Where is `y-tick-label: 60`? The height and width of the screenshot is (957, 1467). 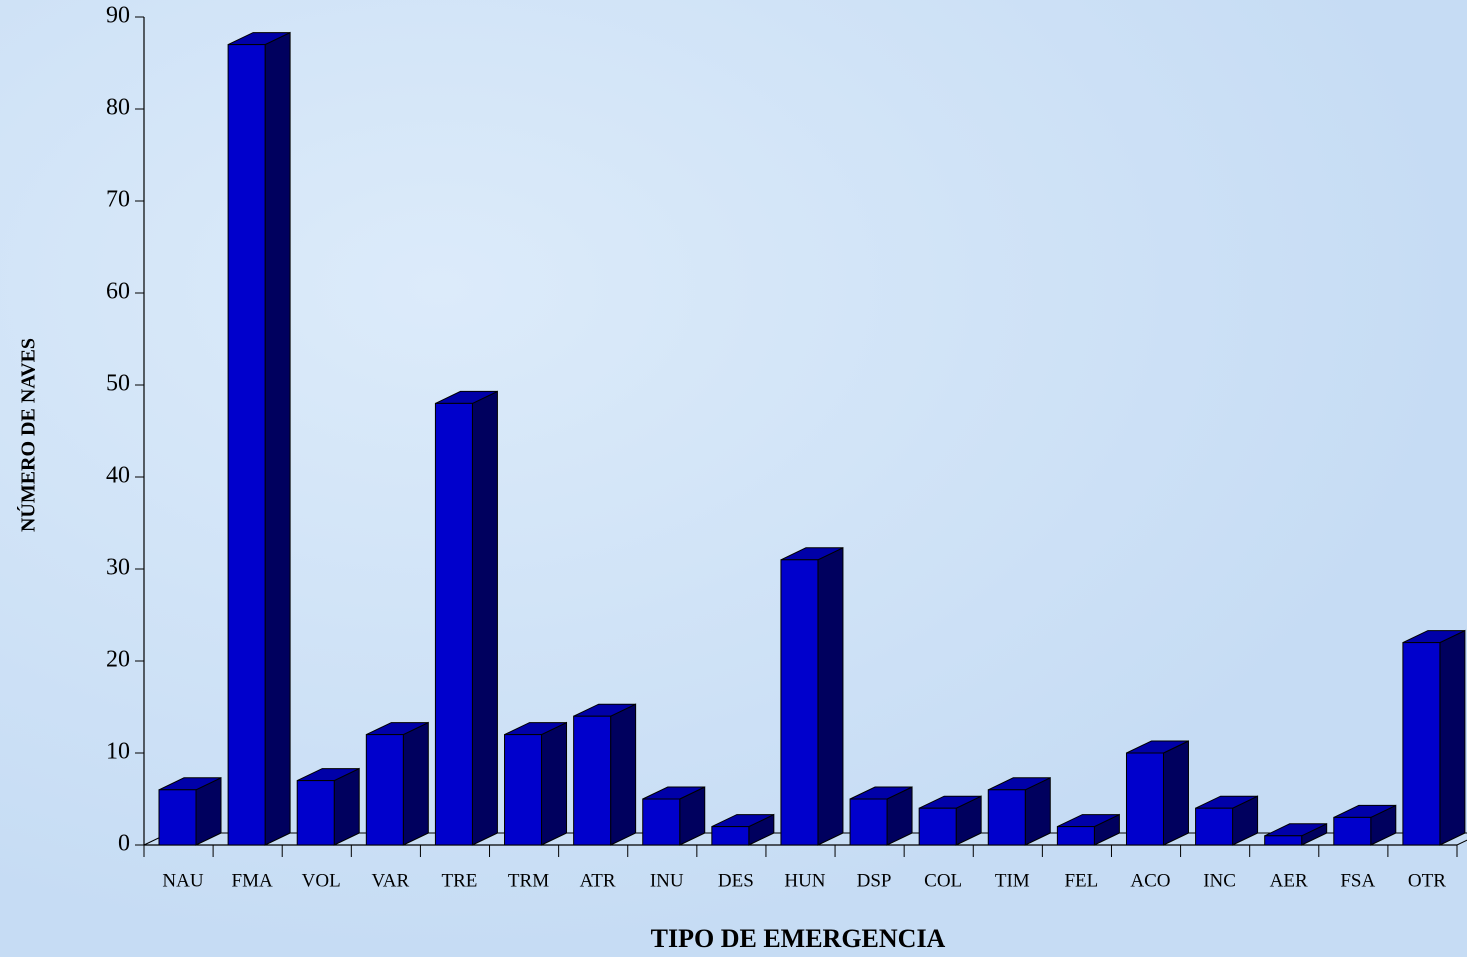 y-tick-label: 60 is located at coordinates (118, 292).